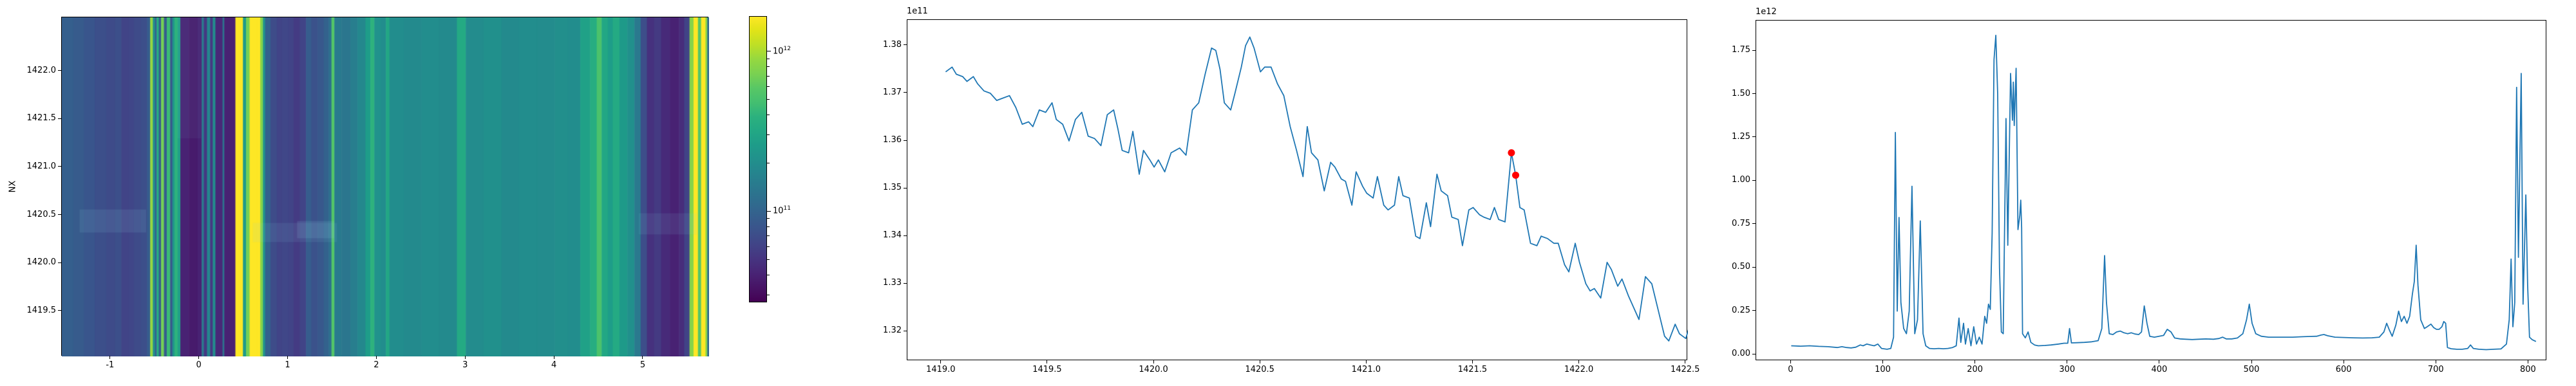  What do you see at coordinates (465, 365) in the screenshot?
I see `x-tick-label: 3` at bounding box center [465, 365].